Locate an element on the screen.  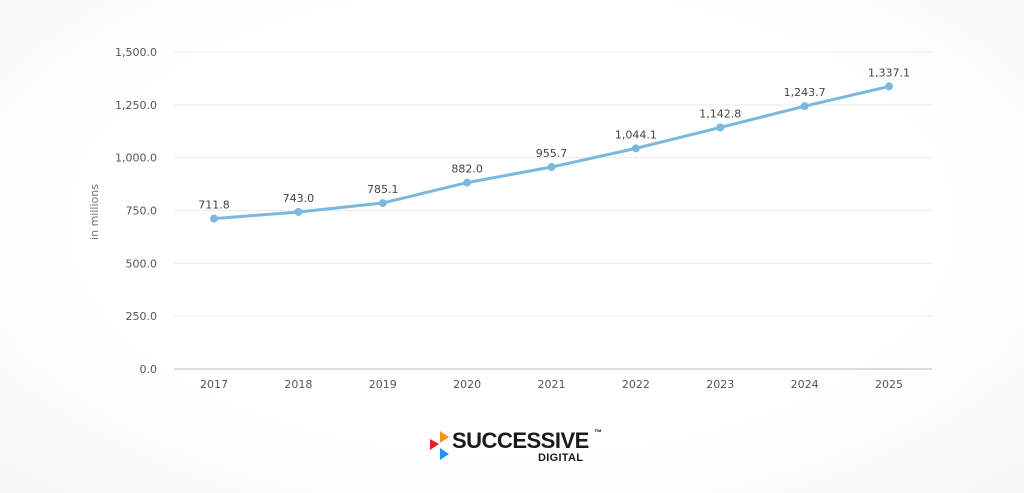
y-tick-label: 250.0 is located at coordinates (142, 316).